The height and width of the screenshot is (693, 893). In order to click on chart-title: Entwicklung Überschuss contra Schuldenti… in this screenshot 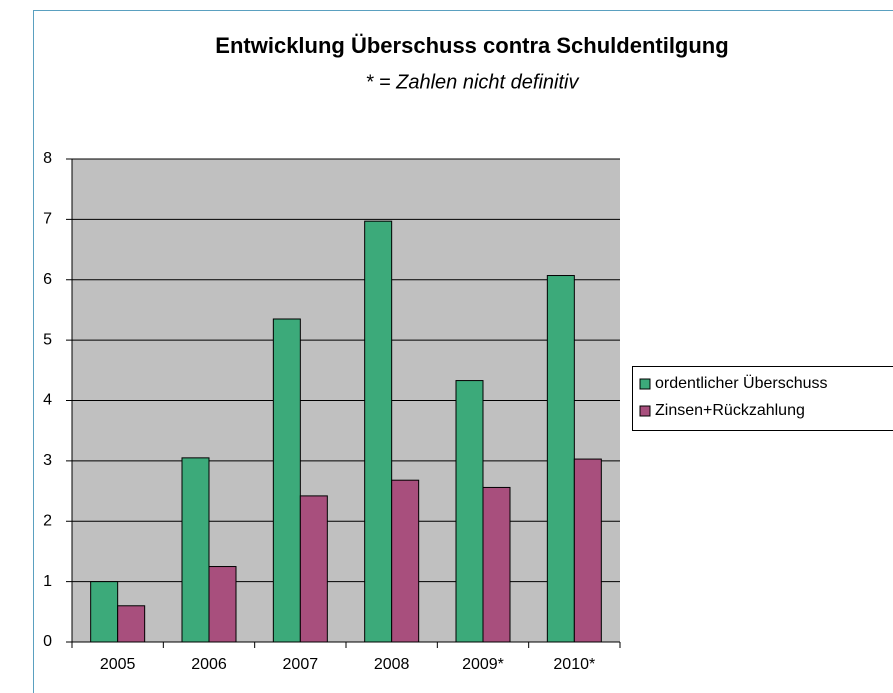, I will do `click(471, 45)`.